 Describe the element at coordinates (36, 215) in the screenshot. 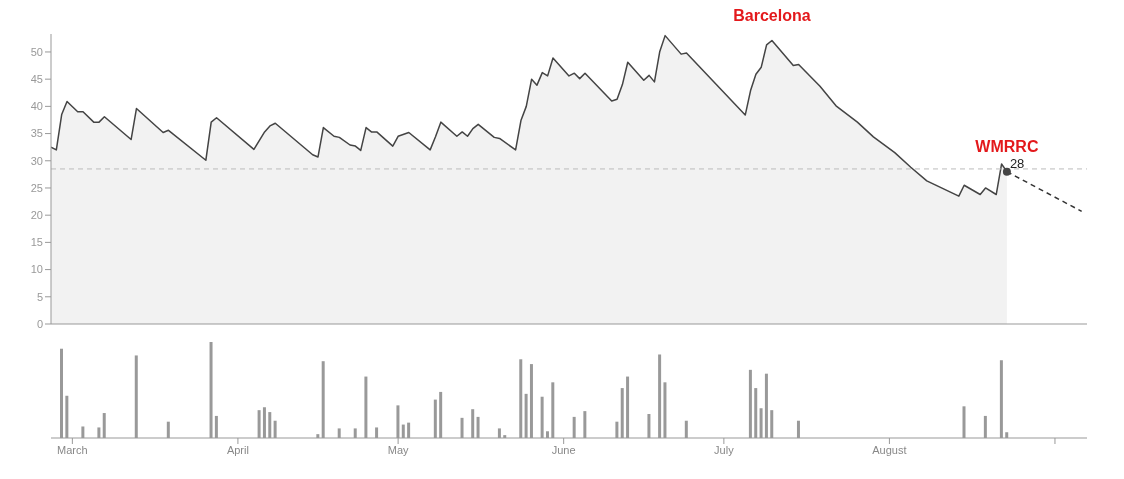

I see `y-tick-label: 20` at that location.